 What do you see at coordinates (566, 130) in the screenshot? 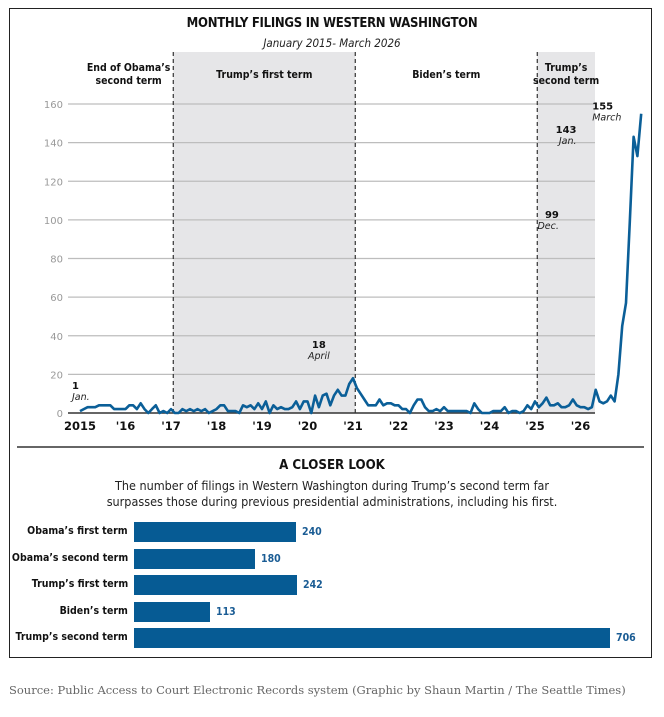
I see `annotation-value: 143` at bounding box center [566, 130].